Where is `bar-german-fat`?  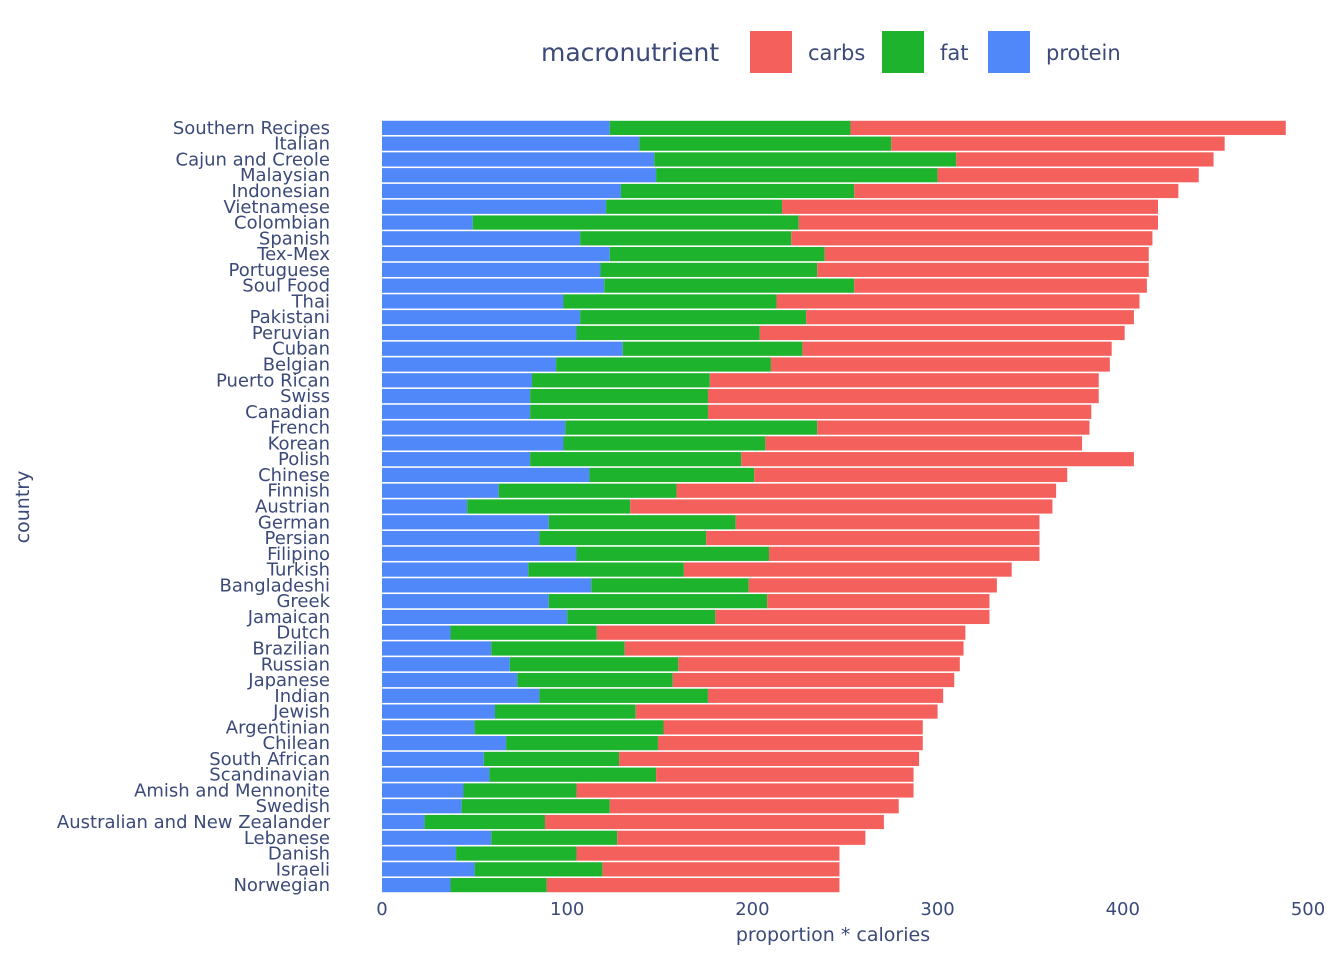
bar-german-fat is located at coordinates (642, 522).